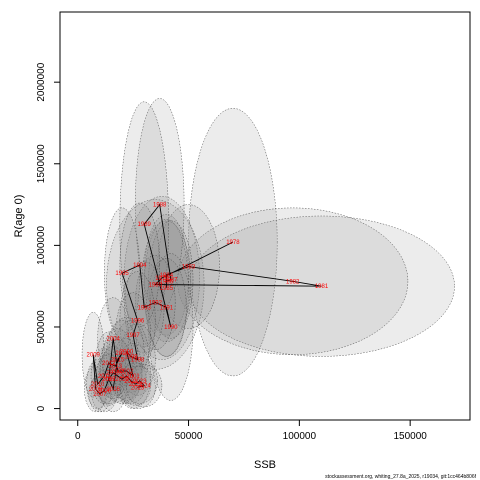 This screenshot has width=480, height=480. I want to click on y-axis: 0 500000 1000000 1500000 2000000, so click(48, 236).